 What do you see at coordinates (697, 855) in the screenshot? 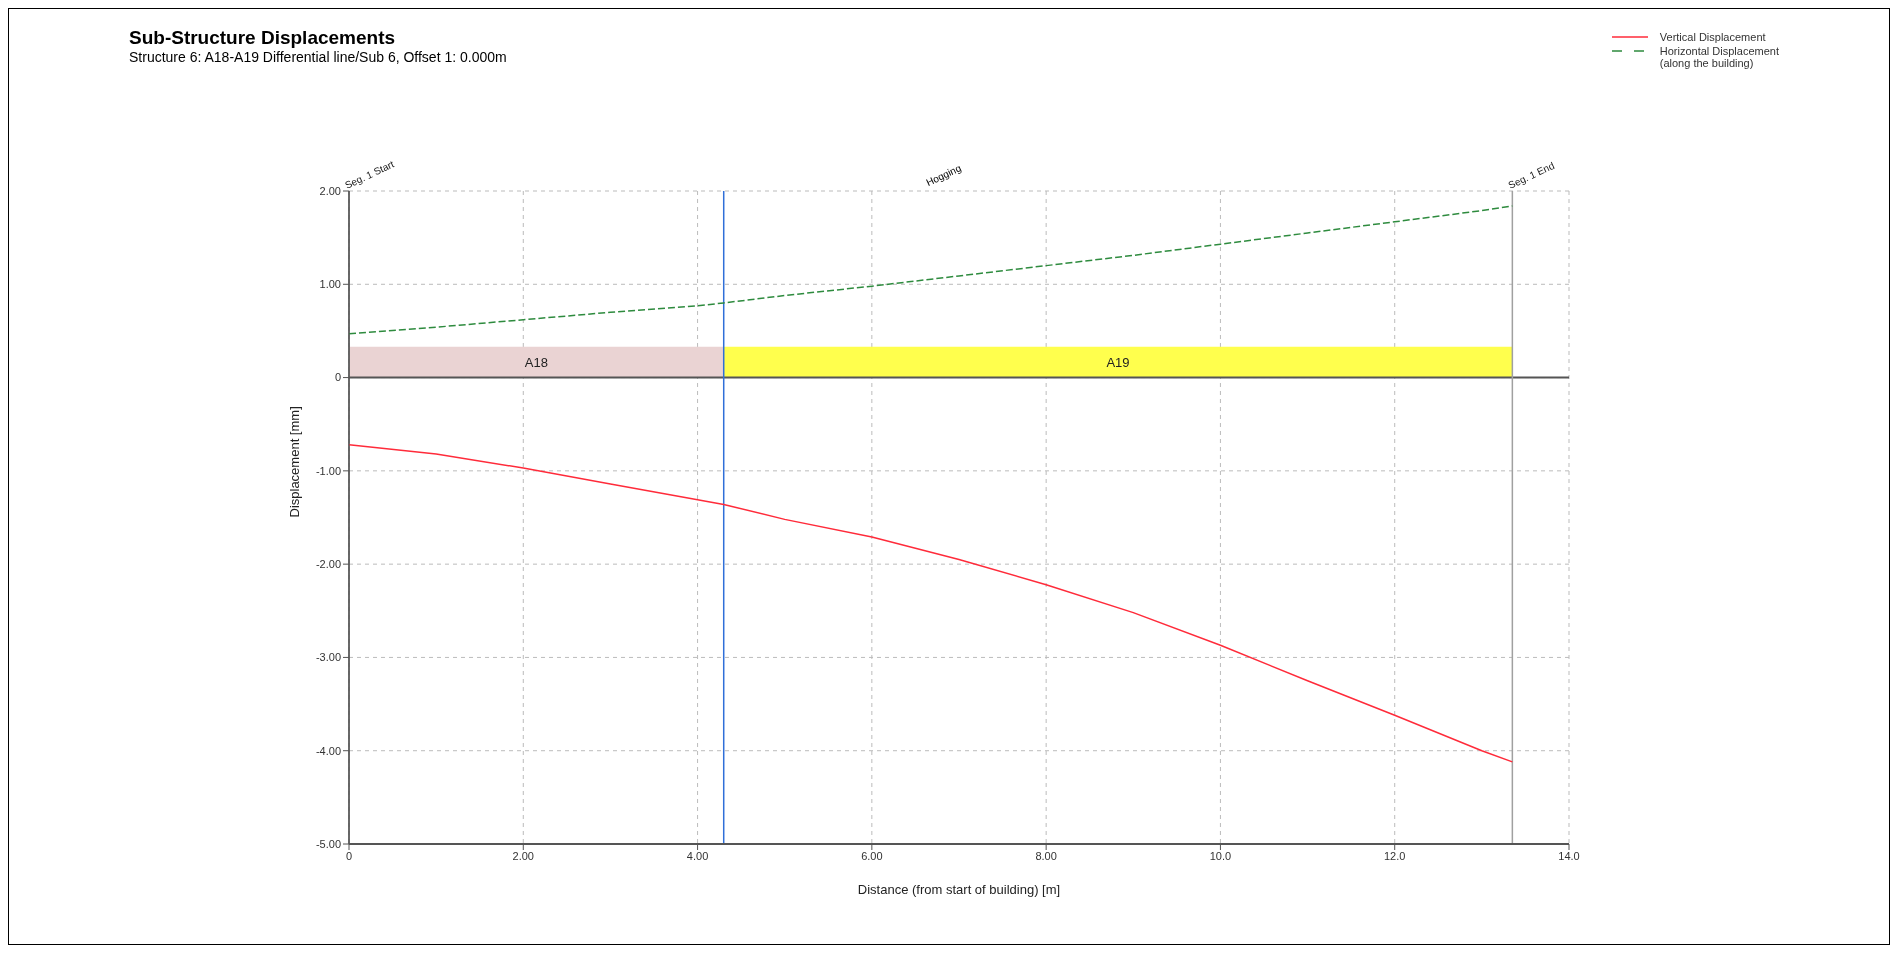
I see `x-tick-label: 4.00` at bounding box center [697, 855].